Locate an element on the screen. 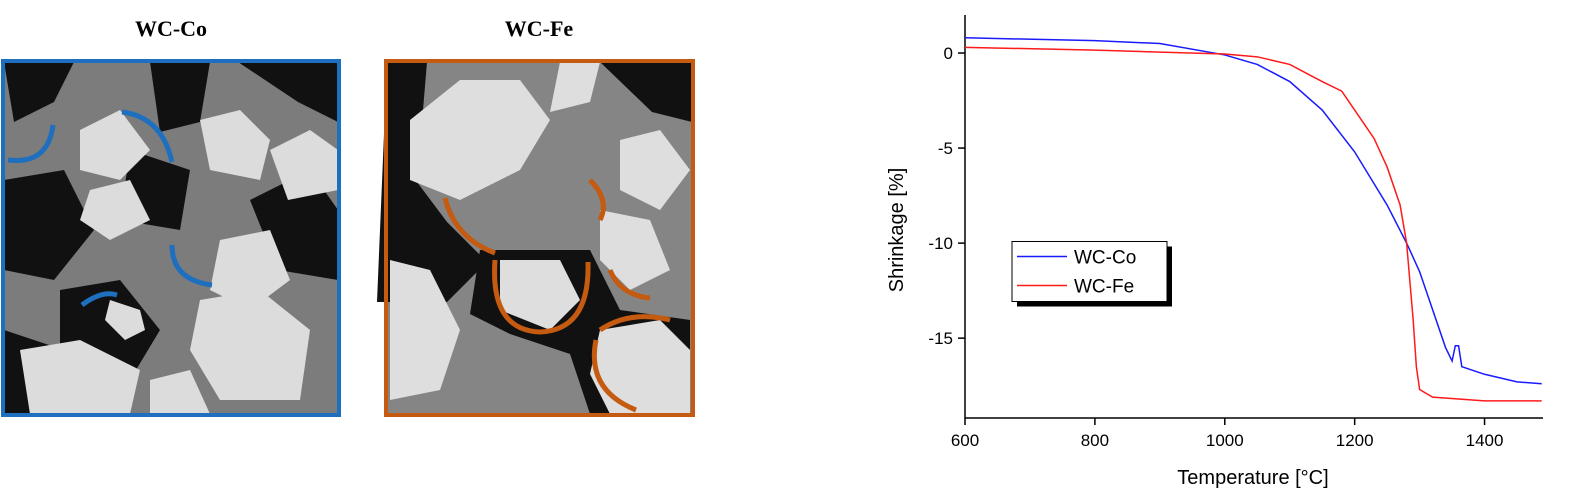 The height and width of the screenshot is (504, 1584). x-tick-label: 1200 is located at coordinates (1355, 440).